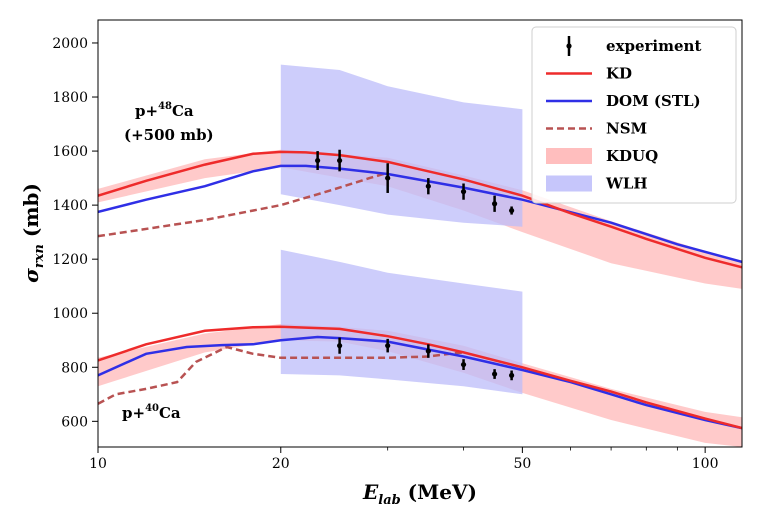 The image size is (764, 521). What do you see at coordinates (70, 98) in the screenshot?
I see `y-tick-label: 1800` at bounding box center [70, 98].